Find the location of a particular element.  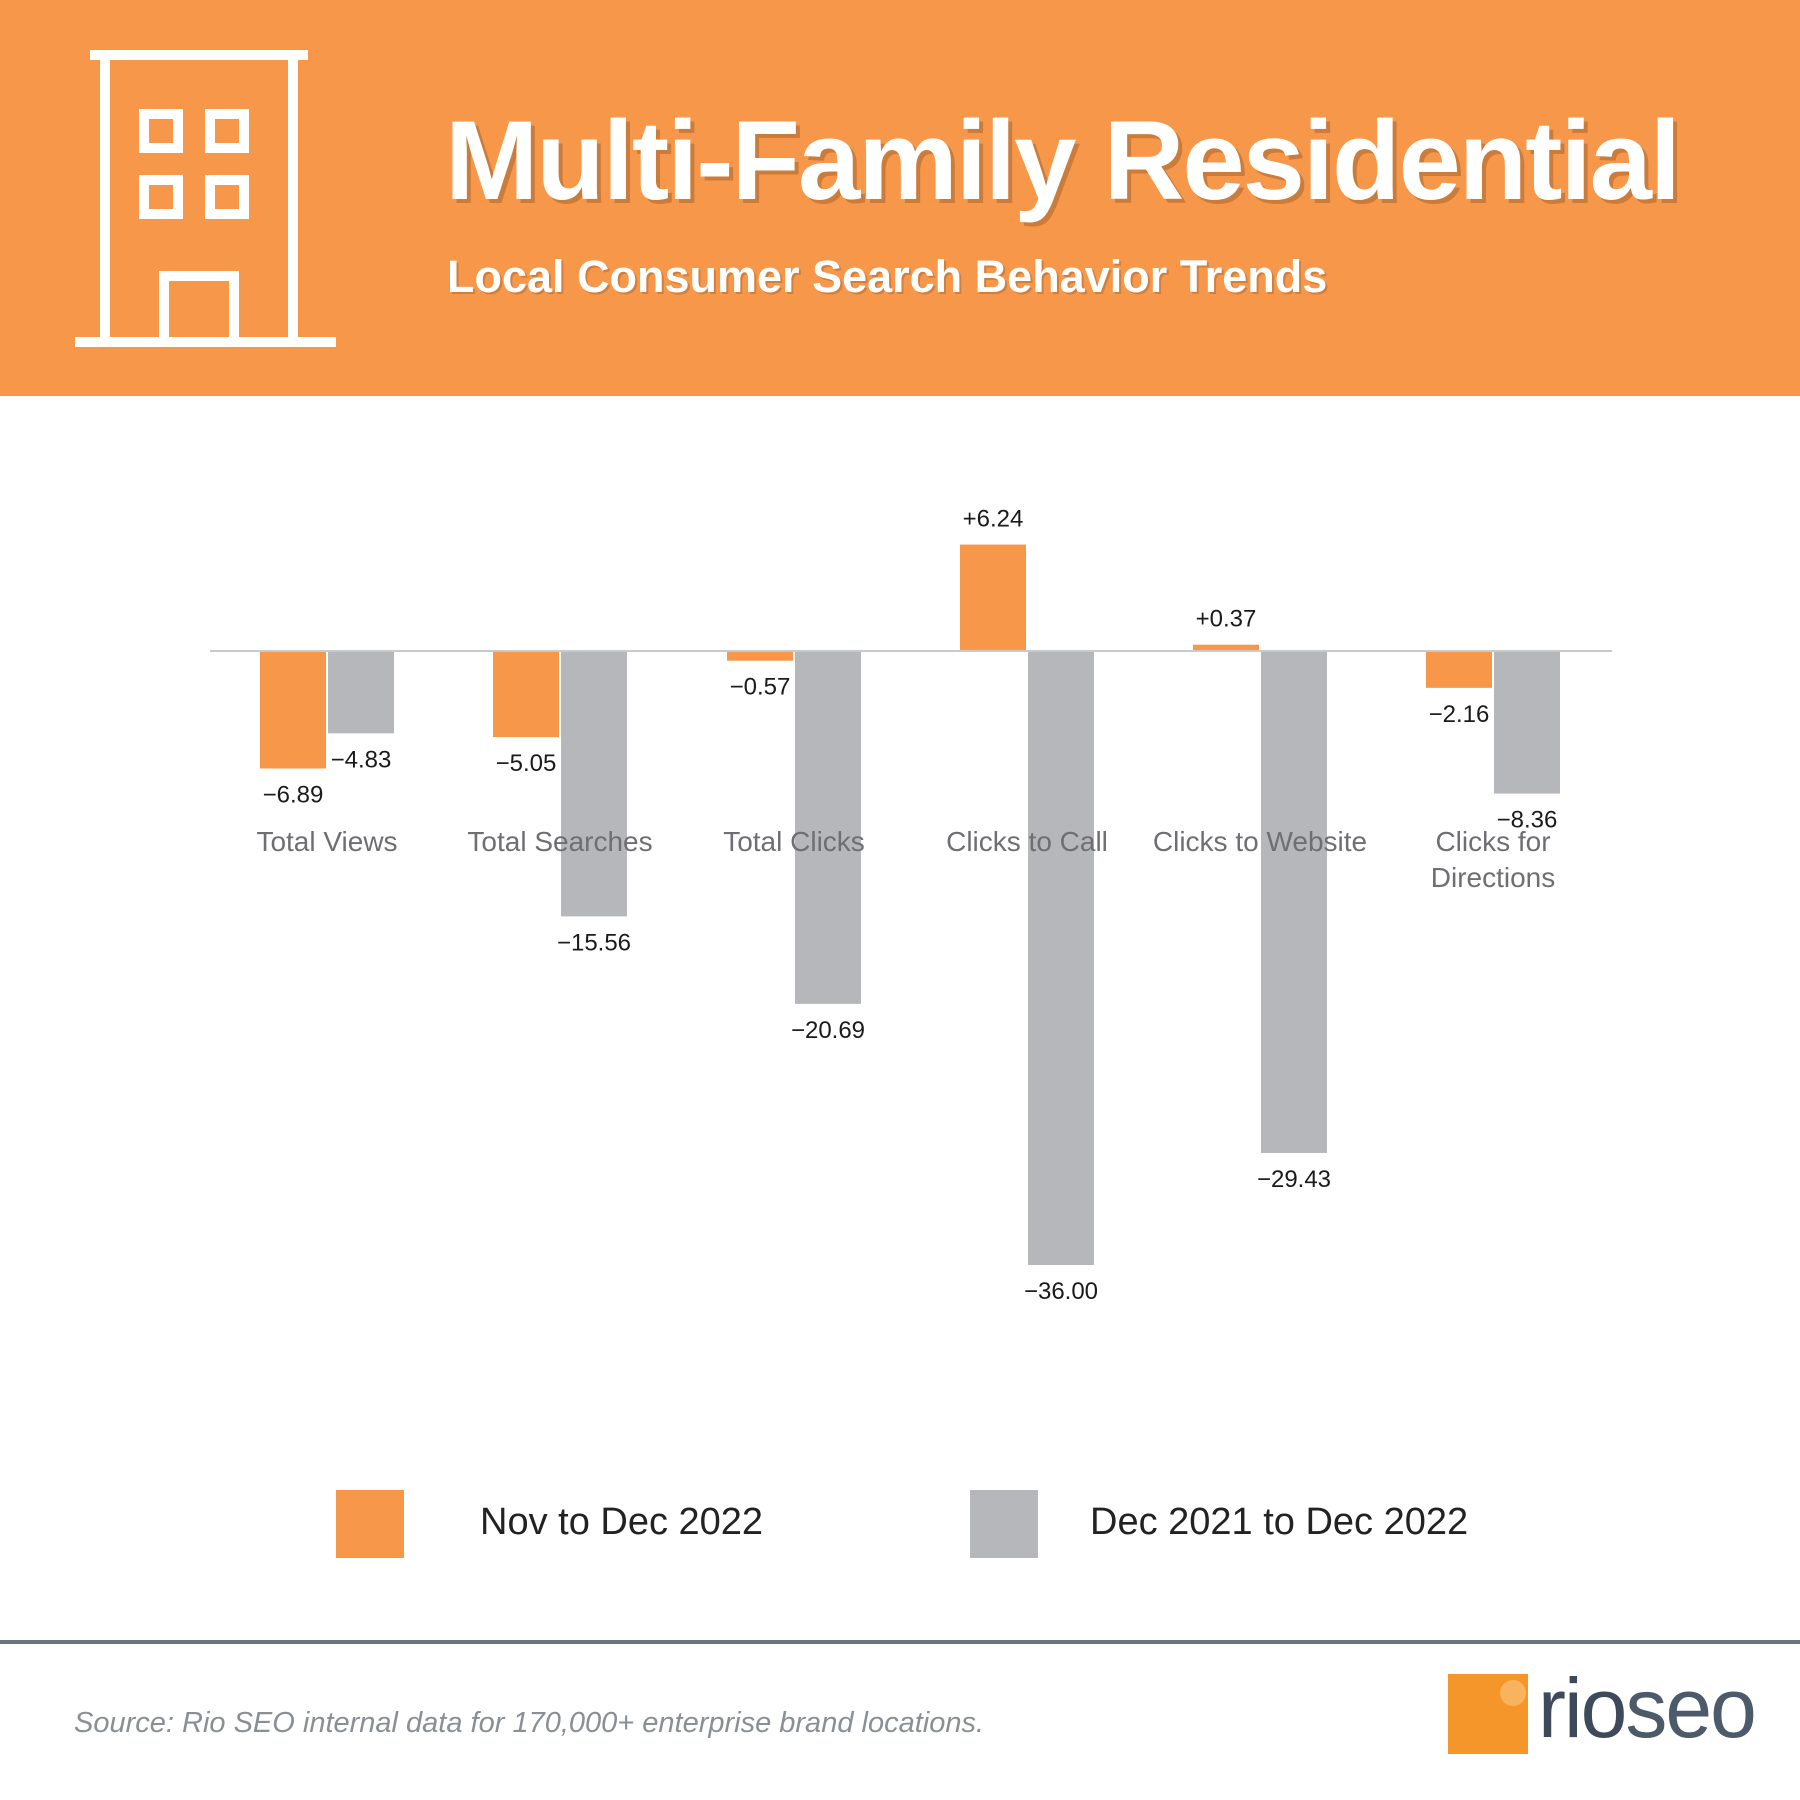

value-label: −0.57 is located at coordinates (760, 687).